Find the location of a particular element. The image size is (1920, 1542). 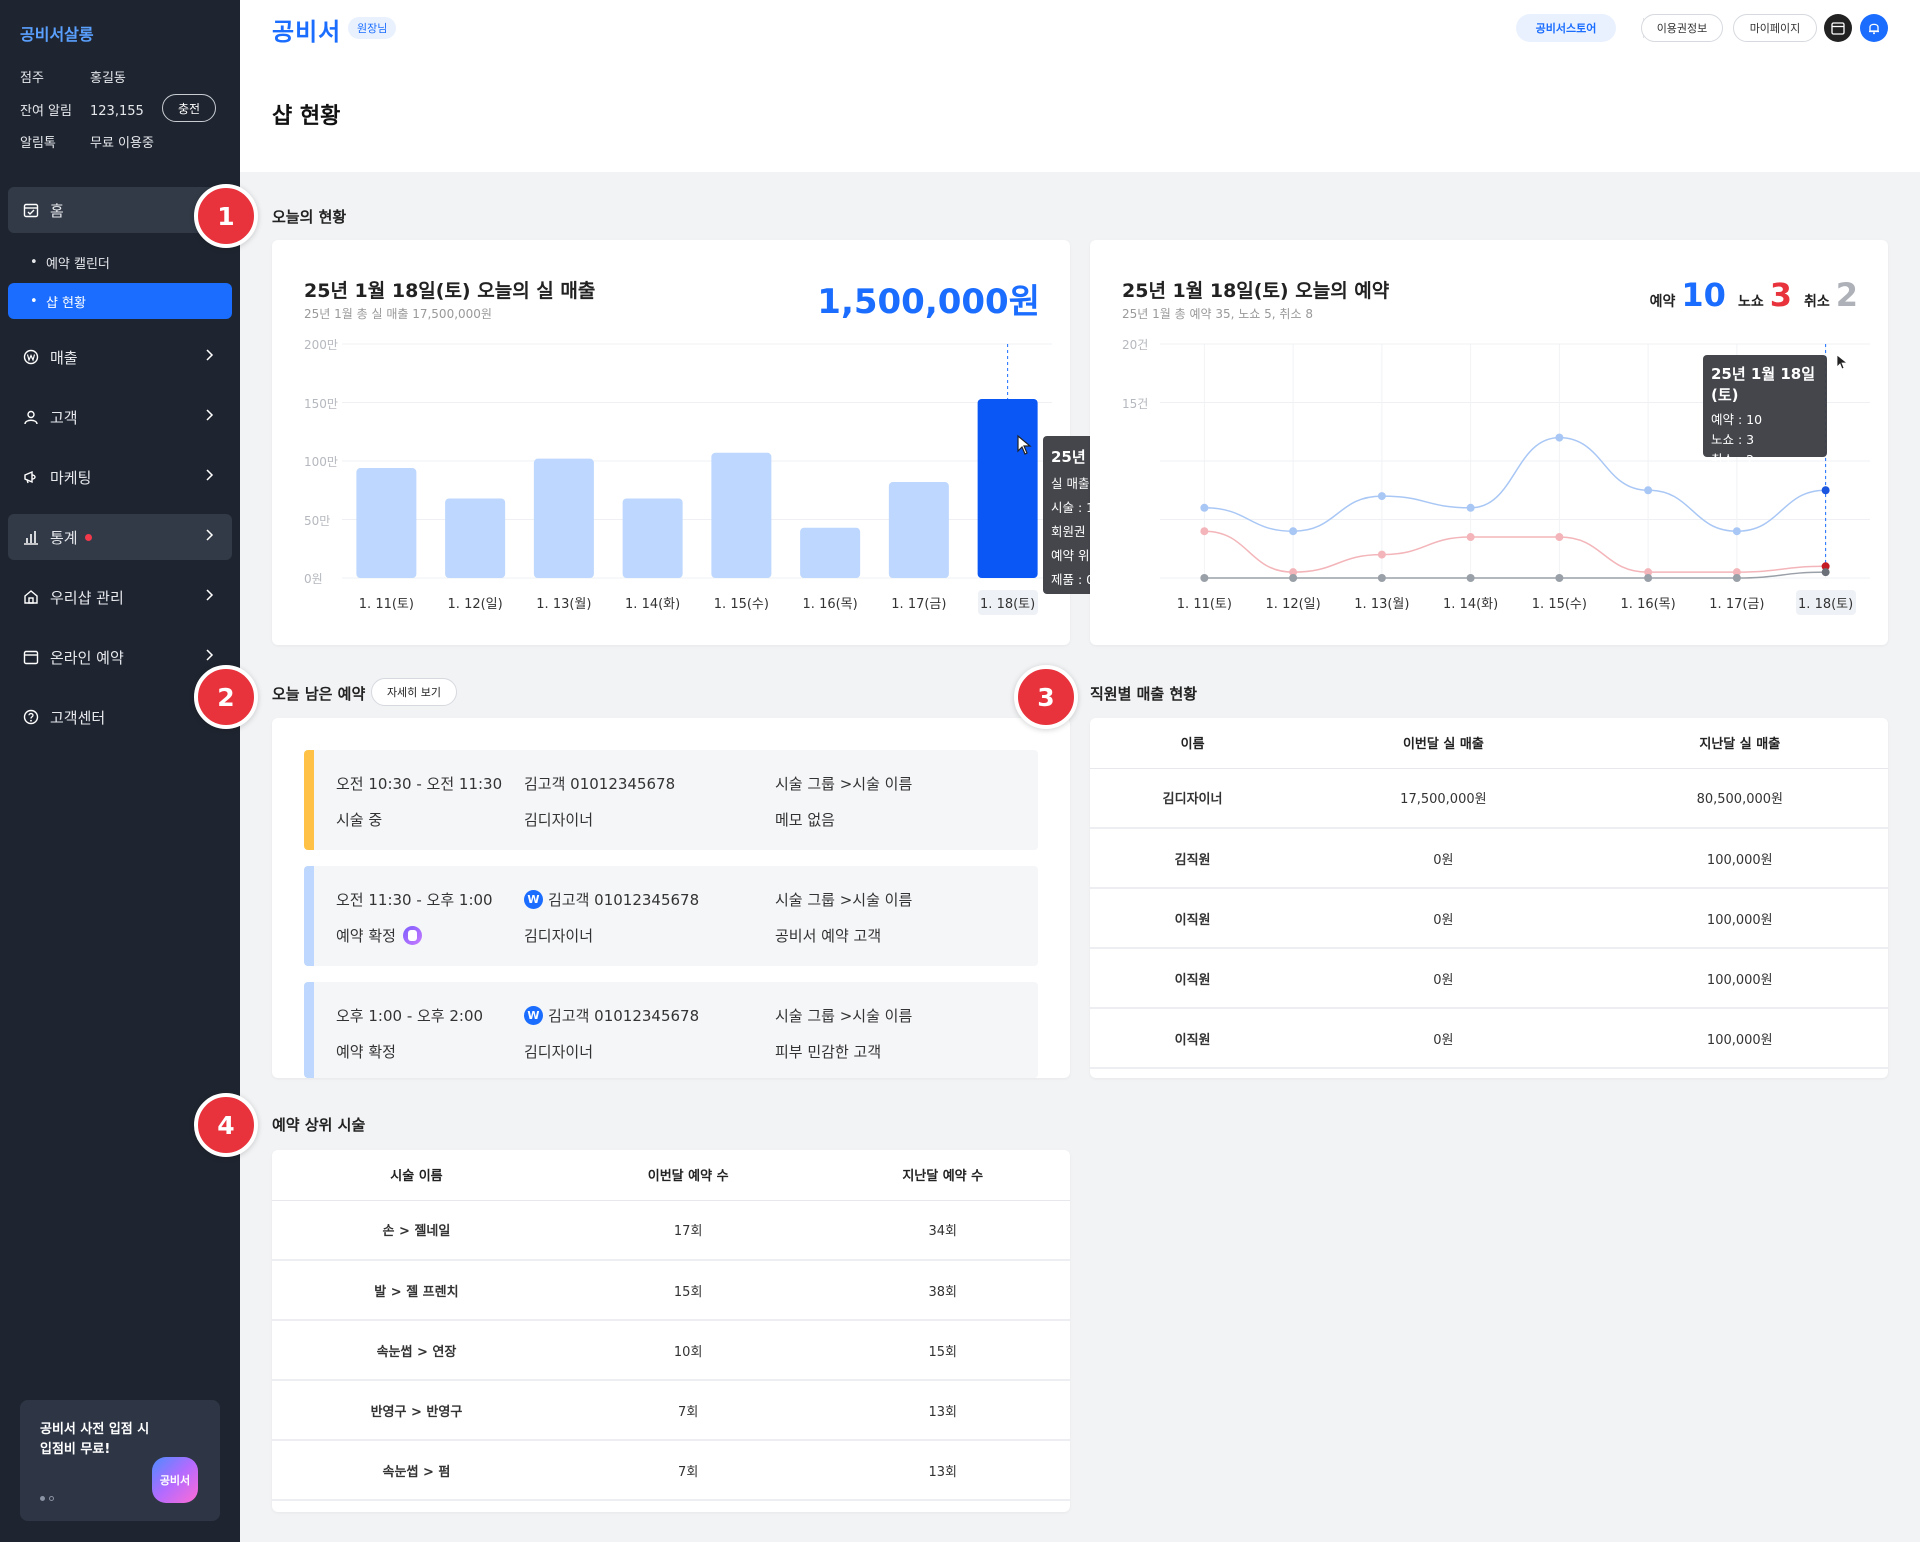

nav-statistics-label: 통계 is located at coordinates (64, 537).